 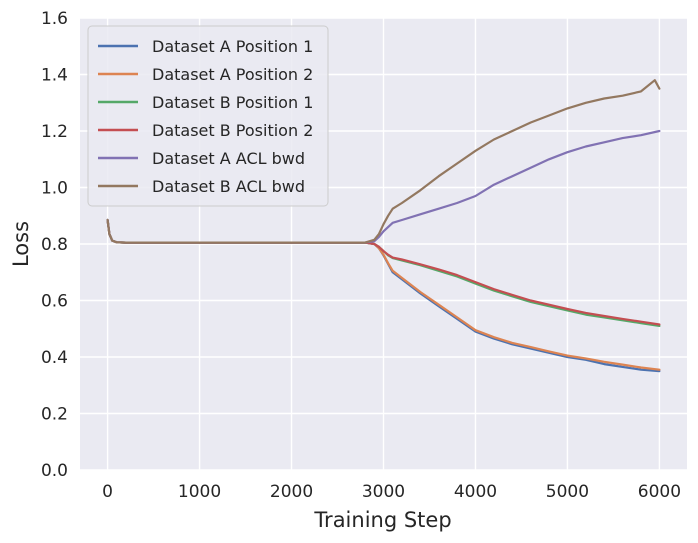 What do you see at coordinates (382, 520) in the screenshot?
I see `x-axis-label: Training Step` at bounding box center [382, 520].